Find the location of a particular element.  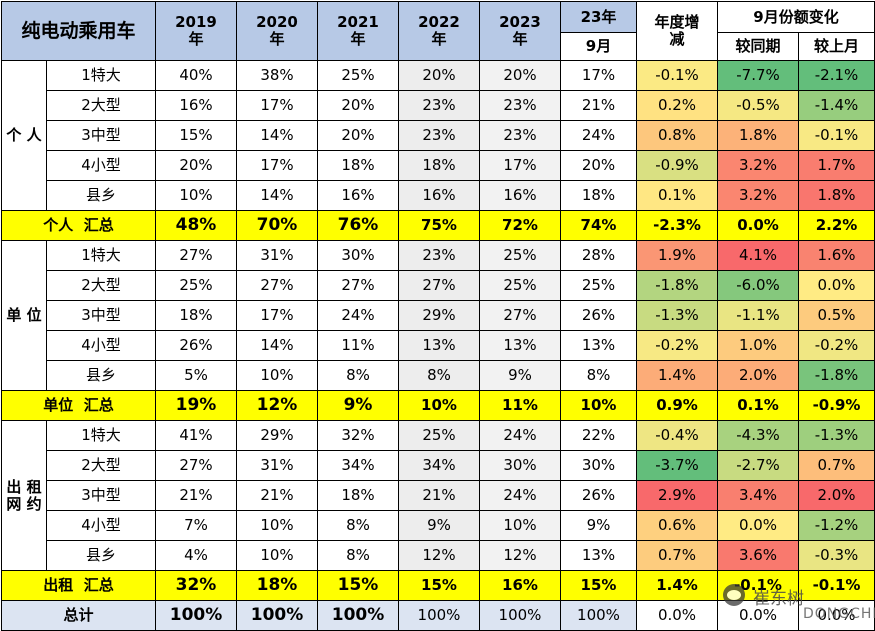

share-cell: -1.2% is located at coordinates (836, 525).